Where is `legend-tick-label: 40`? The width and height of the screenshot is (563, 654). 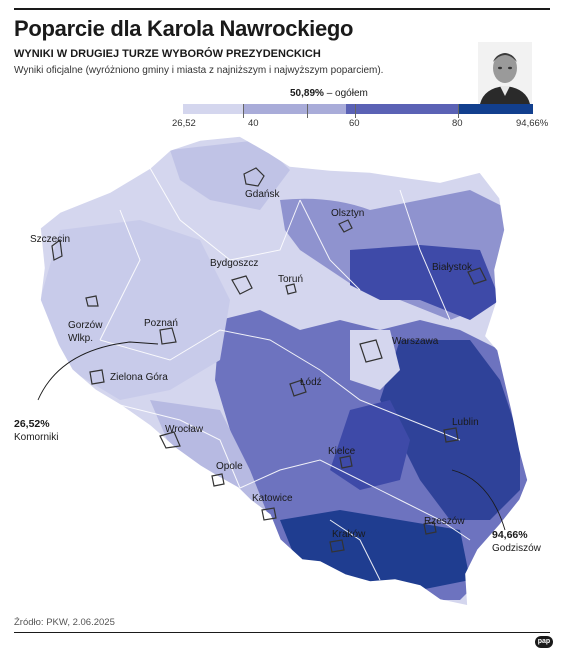 legend-tick-label: 40 is located at coordinates (253, 123).